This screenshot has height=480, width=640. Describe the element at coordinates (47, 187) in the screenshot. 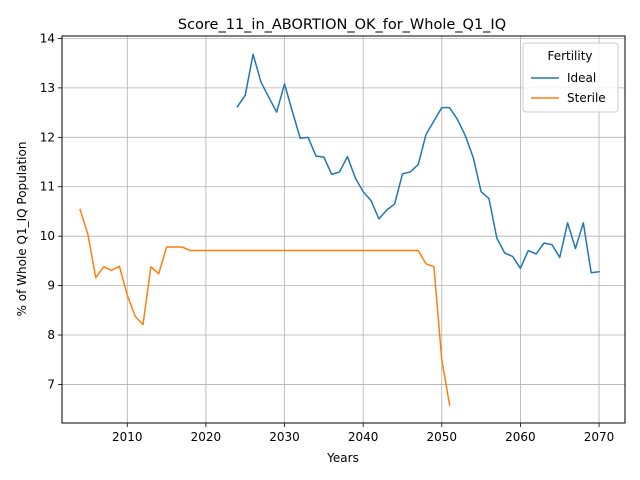

I see `y-tick-label: 11` at that location.